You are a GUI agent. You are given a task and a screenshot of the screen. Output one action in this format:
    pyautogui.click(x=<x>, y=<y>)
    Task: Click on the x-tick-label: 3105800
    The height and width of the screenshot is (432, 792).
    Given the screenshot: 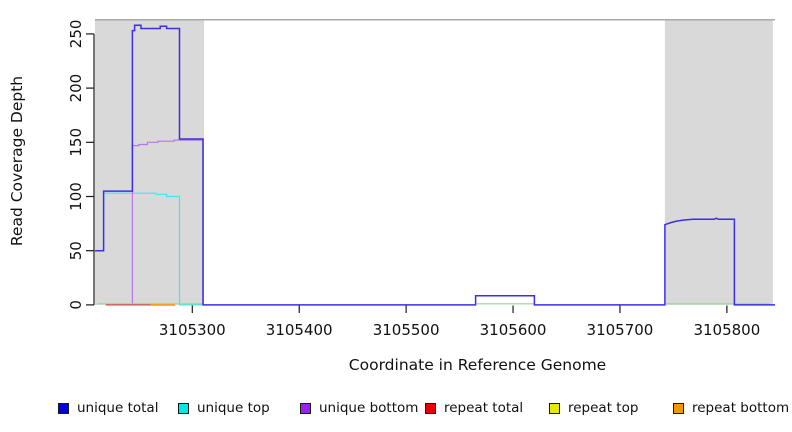 What is the action you would take?
    pyautogui.click(x=726, y=330)
    